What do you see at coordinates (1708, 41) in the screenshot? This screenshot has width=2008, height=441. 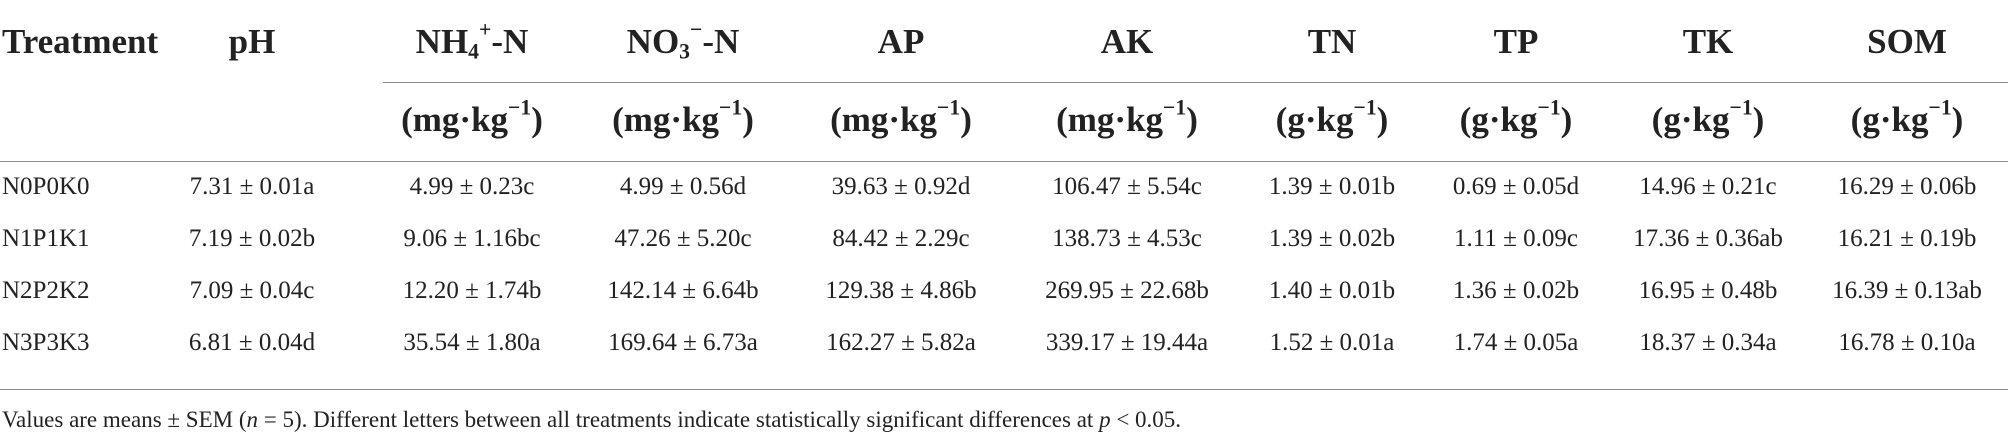 I see `header-name-text: TK` at bounding box center [1708, 41].